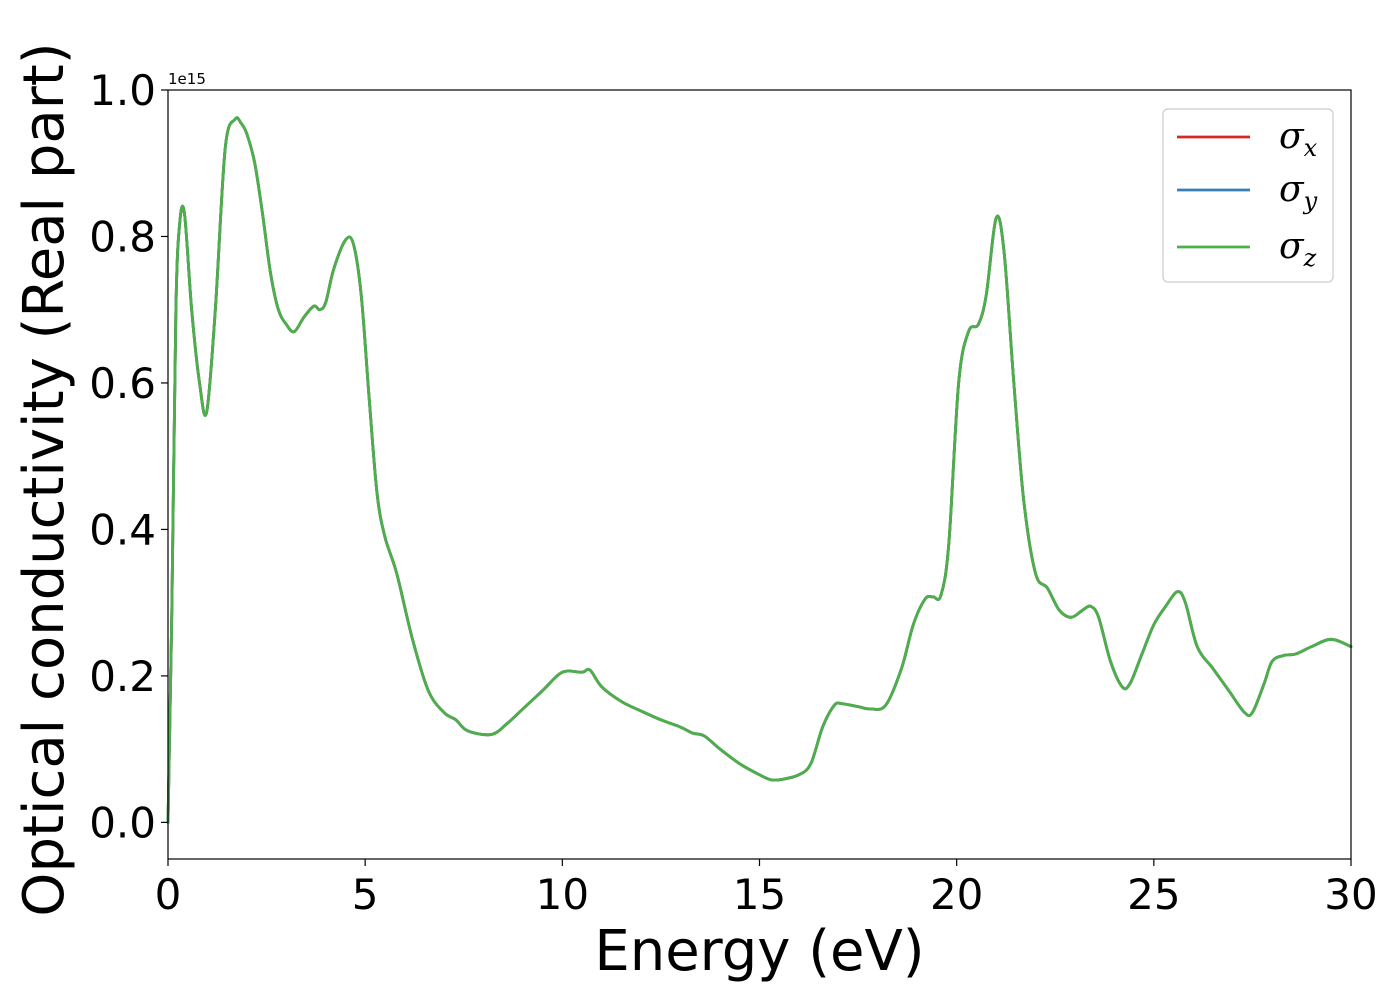 The image size is (1400, 1000). What do you see at coordinates (122, 822) in the screenshot?
I see `y-tick-label: 0.0` at bounding box center [122, 822].